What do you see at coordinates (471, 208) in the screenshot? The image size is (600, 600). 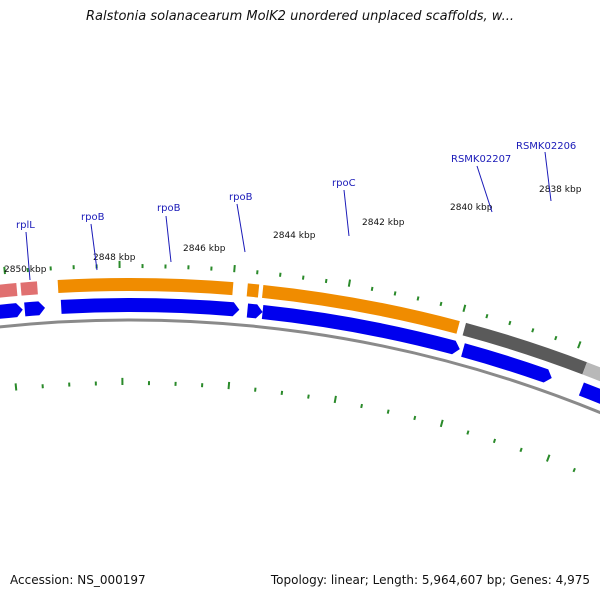 I see `coordinate-label: 2840 kbp` at bounding box center [471, 208].